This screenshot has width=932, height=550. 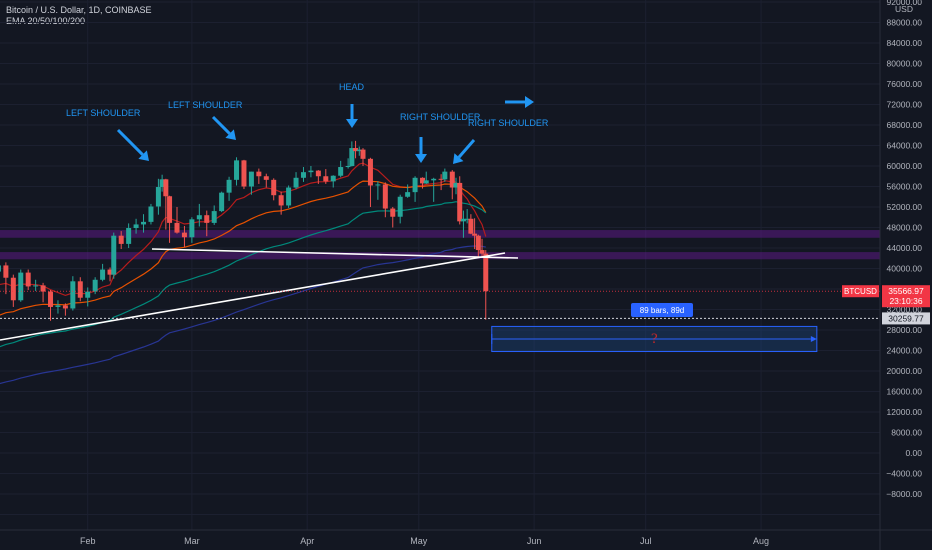 I want to click on price-tick-label: 52000.00, so click(x=905, y=207).